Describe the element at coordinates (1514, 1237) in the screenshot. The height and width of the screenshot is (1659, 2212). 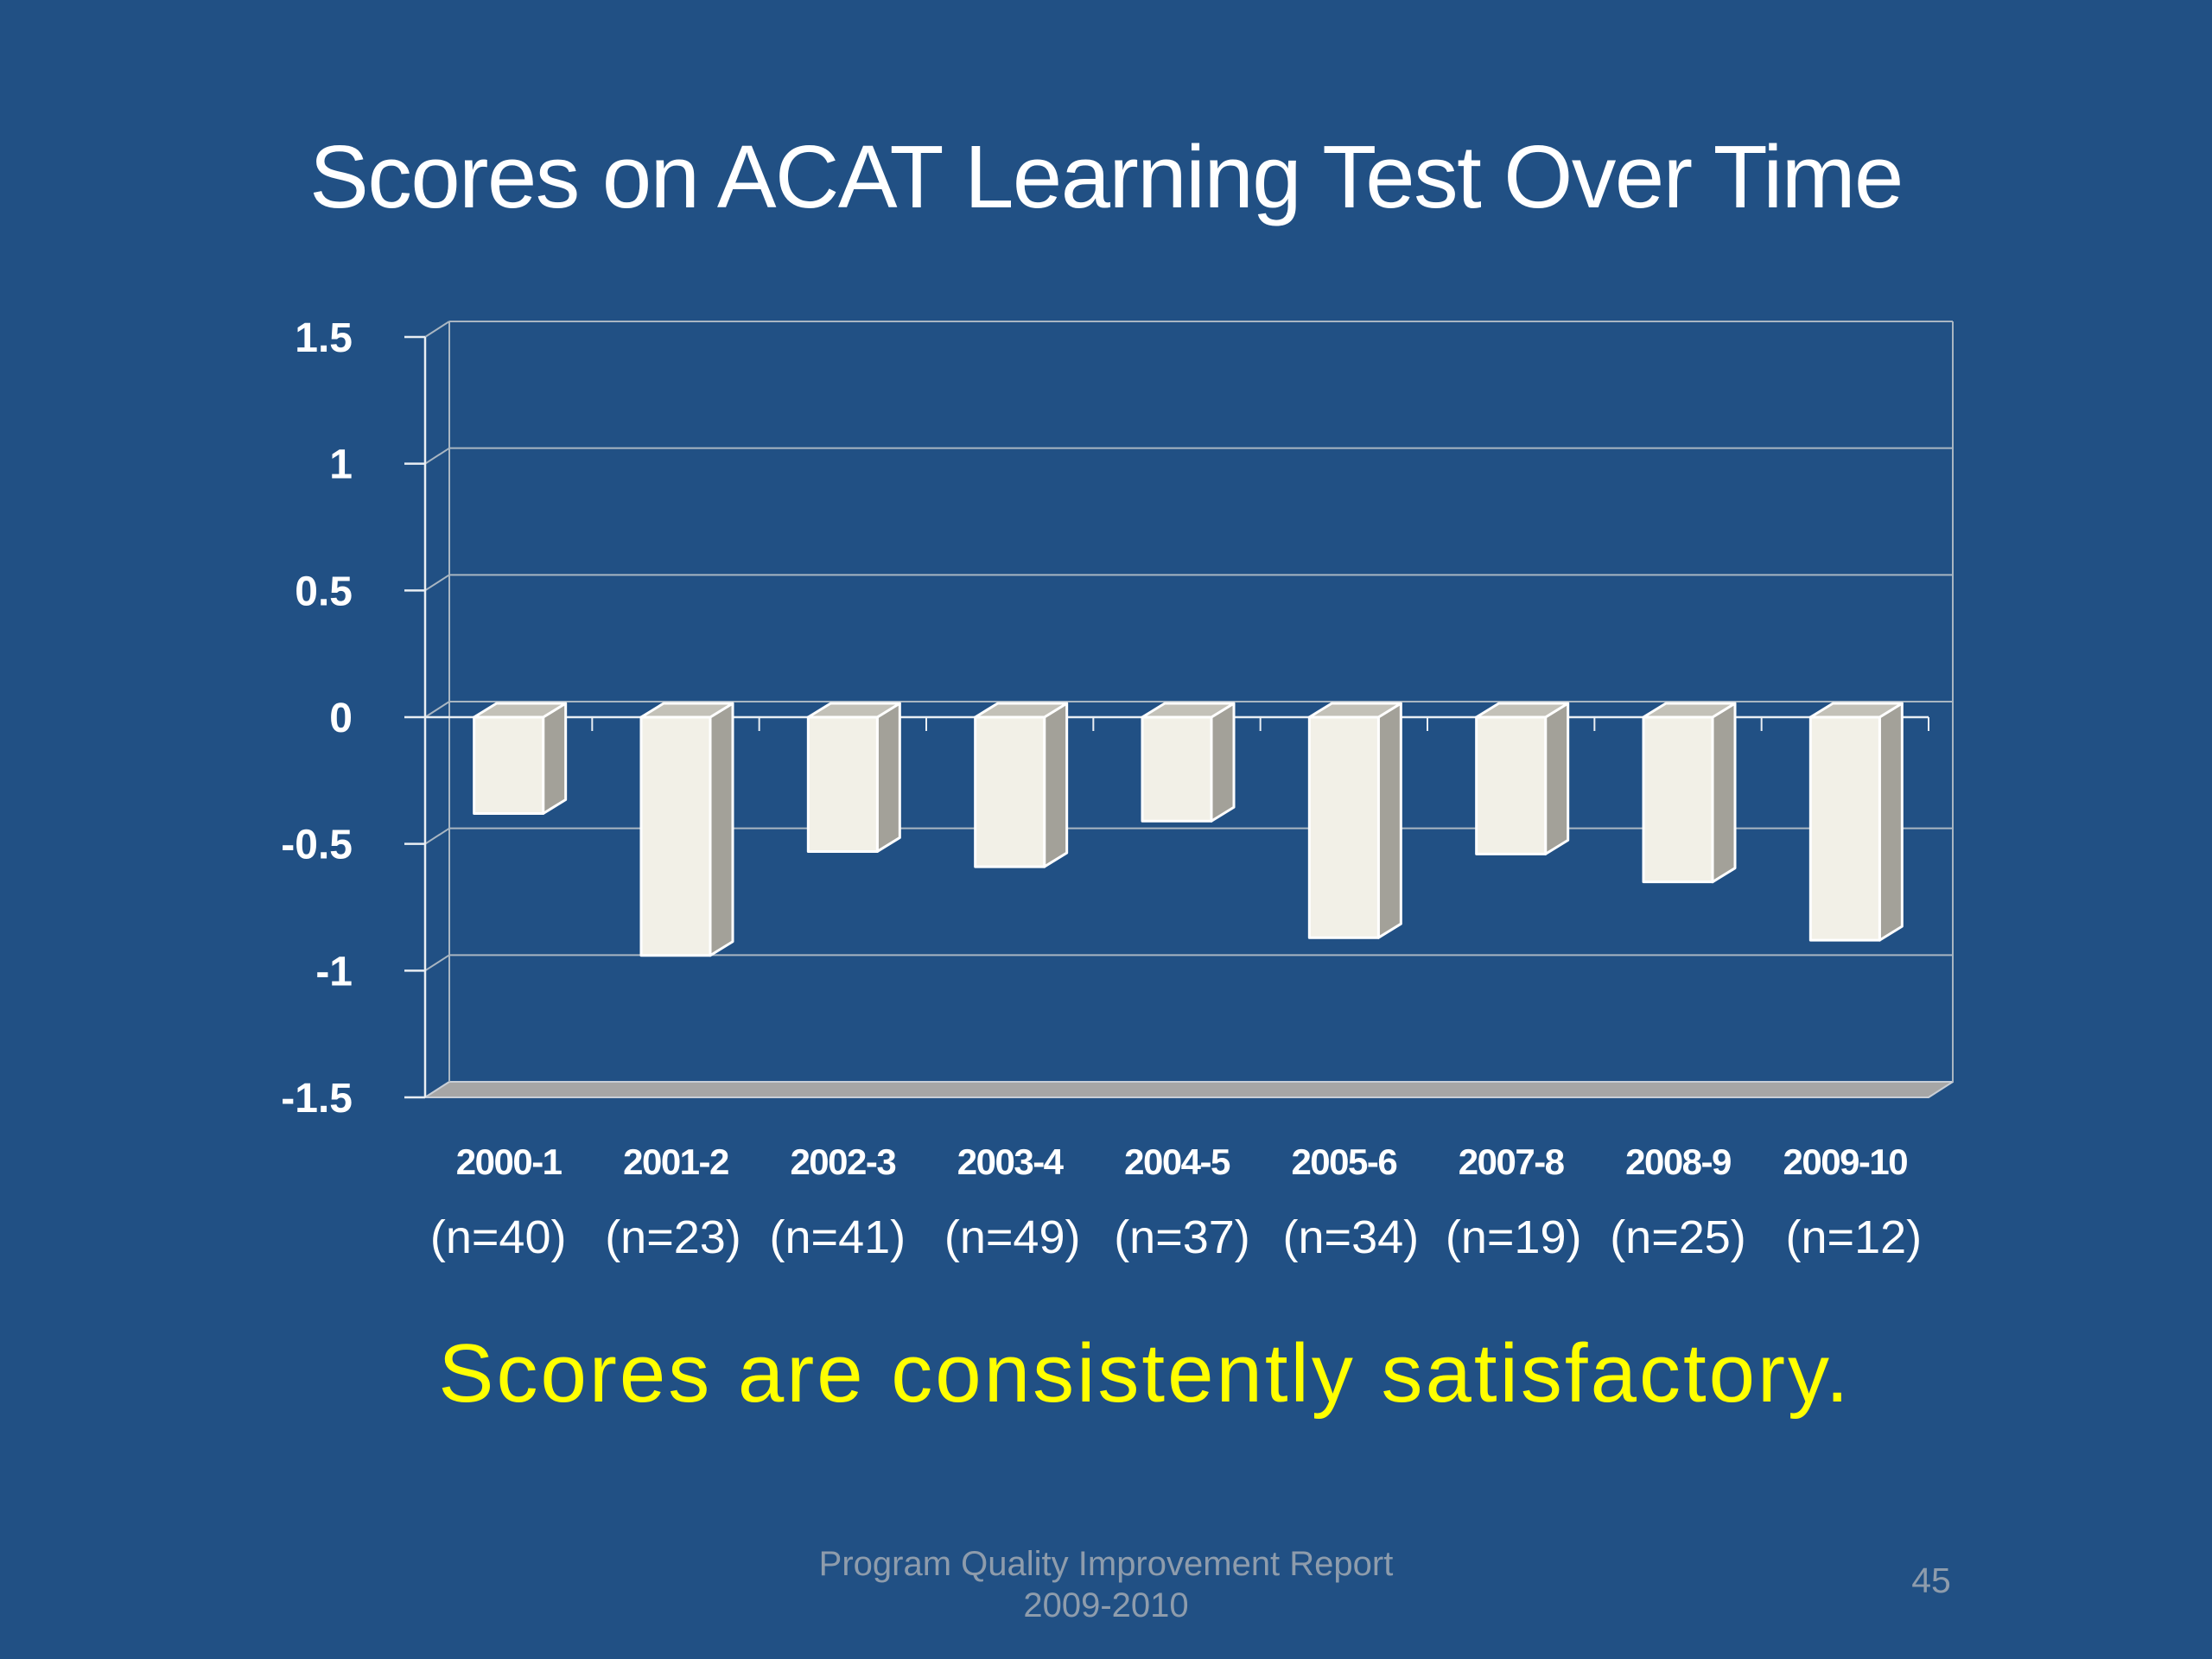
I see `sample-size-label: (n=19)` at that location.